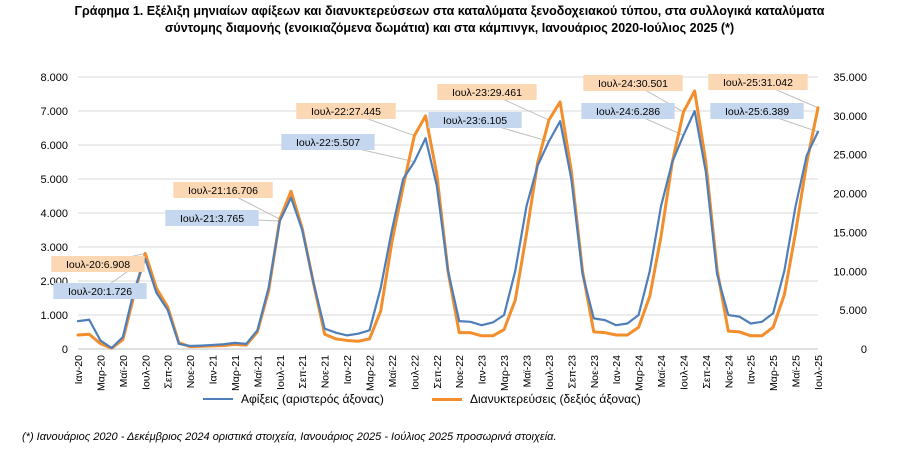 The width and height of the screenshot is (899, 455). I want to click on left-axis-tick-label: 0, so click(65, 350).